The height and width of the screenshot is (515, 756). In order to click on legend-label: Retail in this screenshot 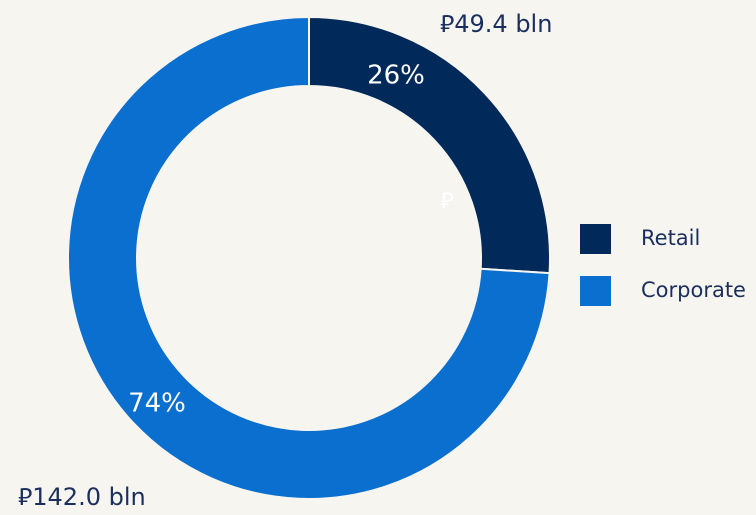, I will do `click(670, 238)`.